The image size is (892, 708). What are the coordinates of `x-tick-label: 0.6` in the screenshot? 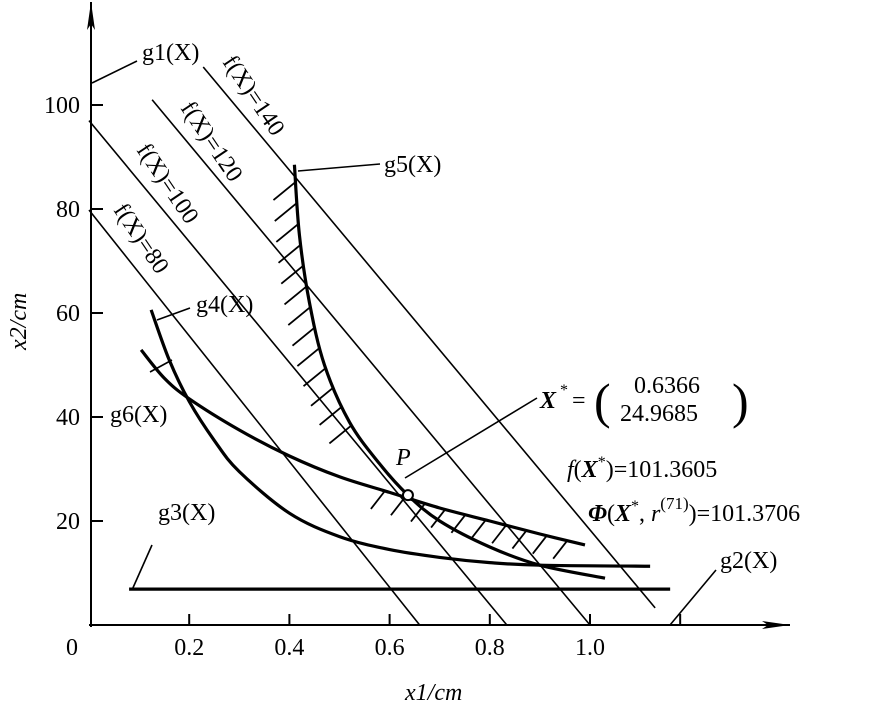 It's located at (390, 648).